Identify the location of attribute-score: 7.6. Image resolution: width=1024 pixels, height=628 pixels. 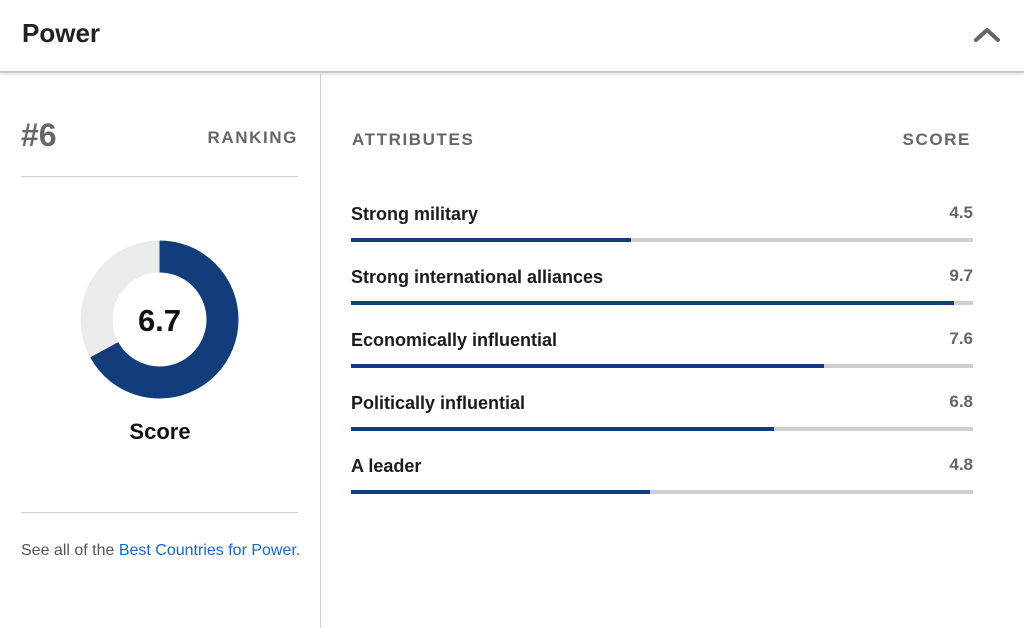
(961, 338).